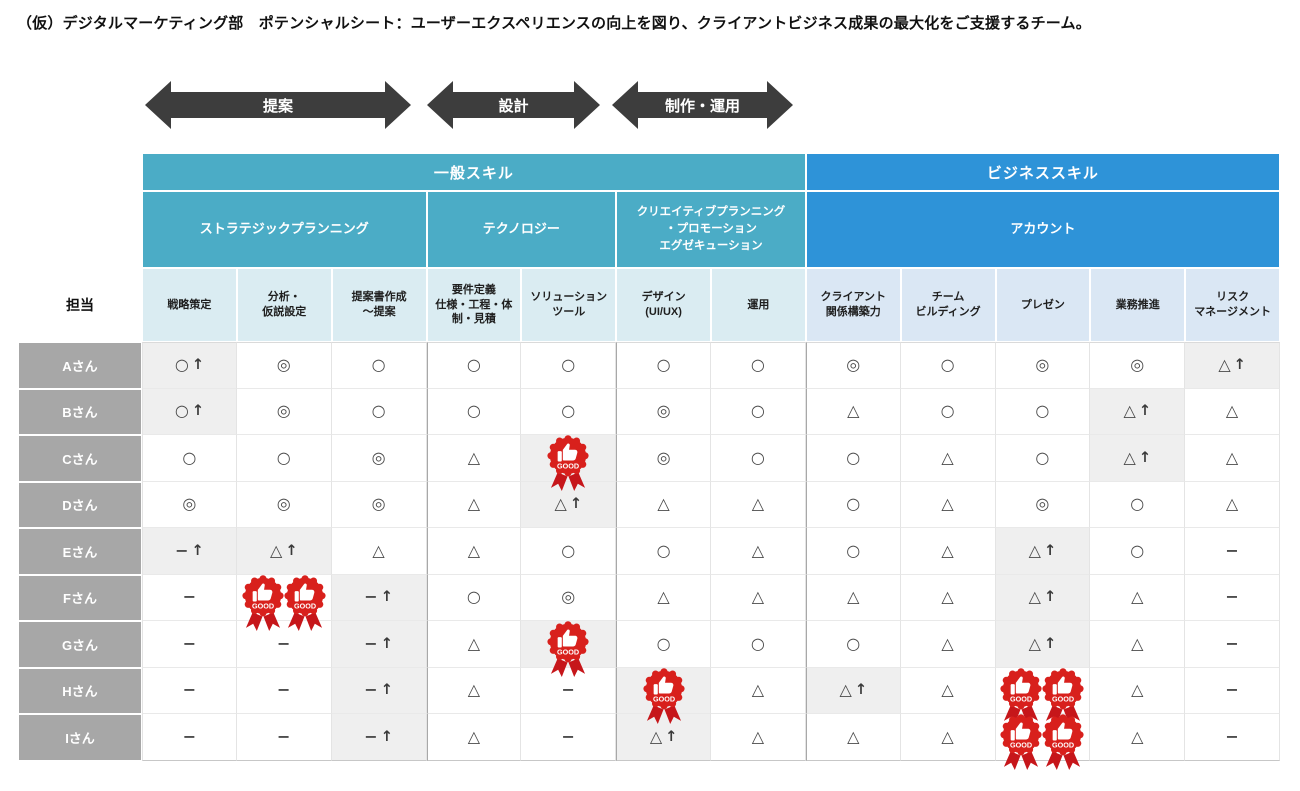 This screenshot has height=791, width=1300. I want to click on row-label: Gさん, so click(80, 644).